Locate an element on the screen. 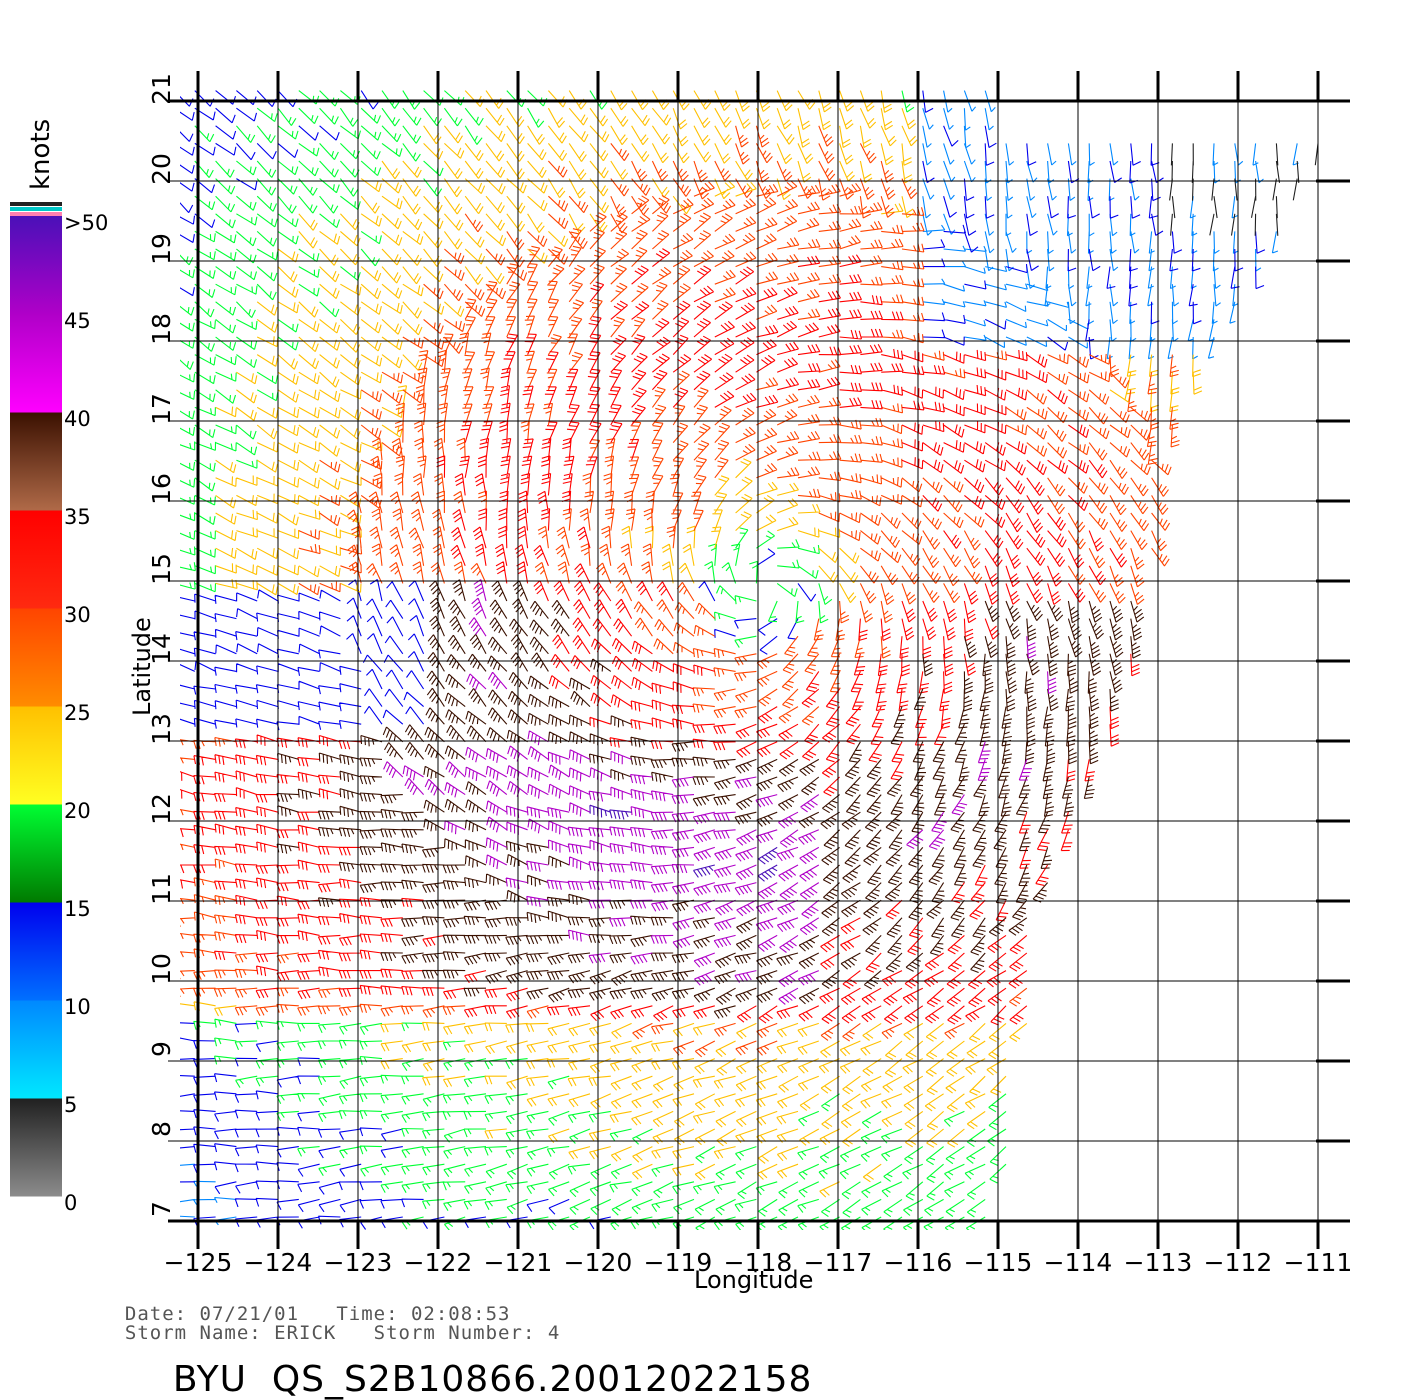 This screenshot has height=1400, width=1420. lon-tick-label: −112 is located at coordinates (1238, 1262).